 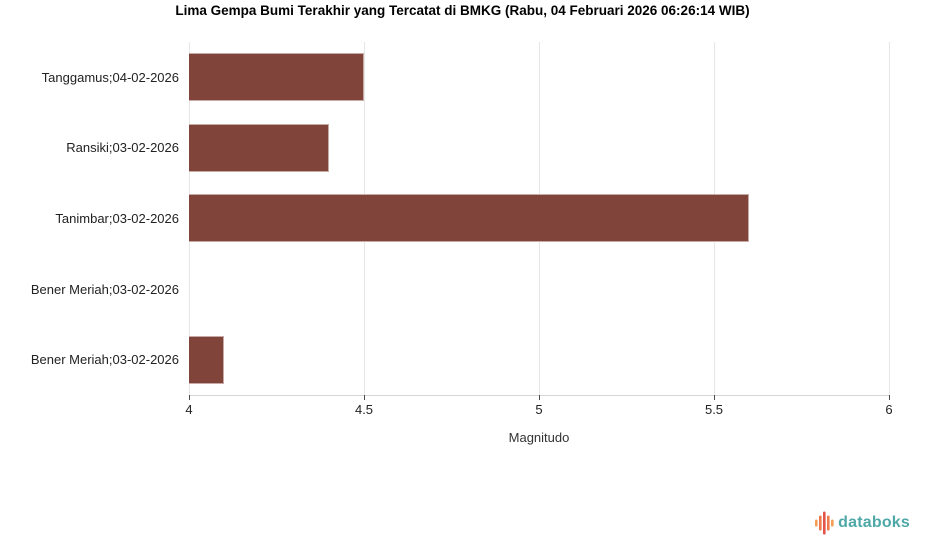 I want to click on gridline, so click(x=889, y=218).